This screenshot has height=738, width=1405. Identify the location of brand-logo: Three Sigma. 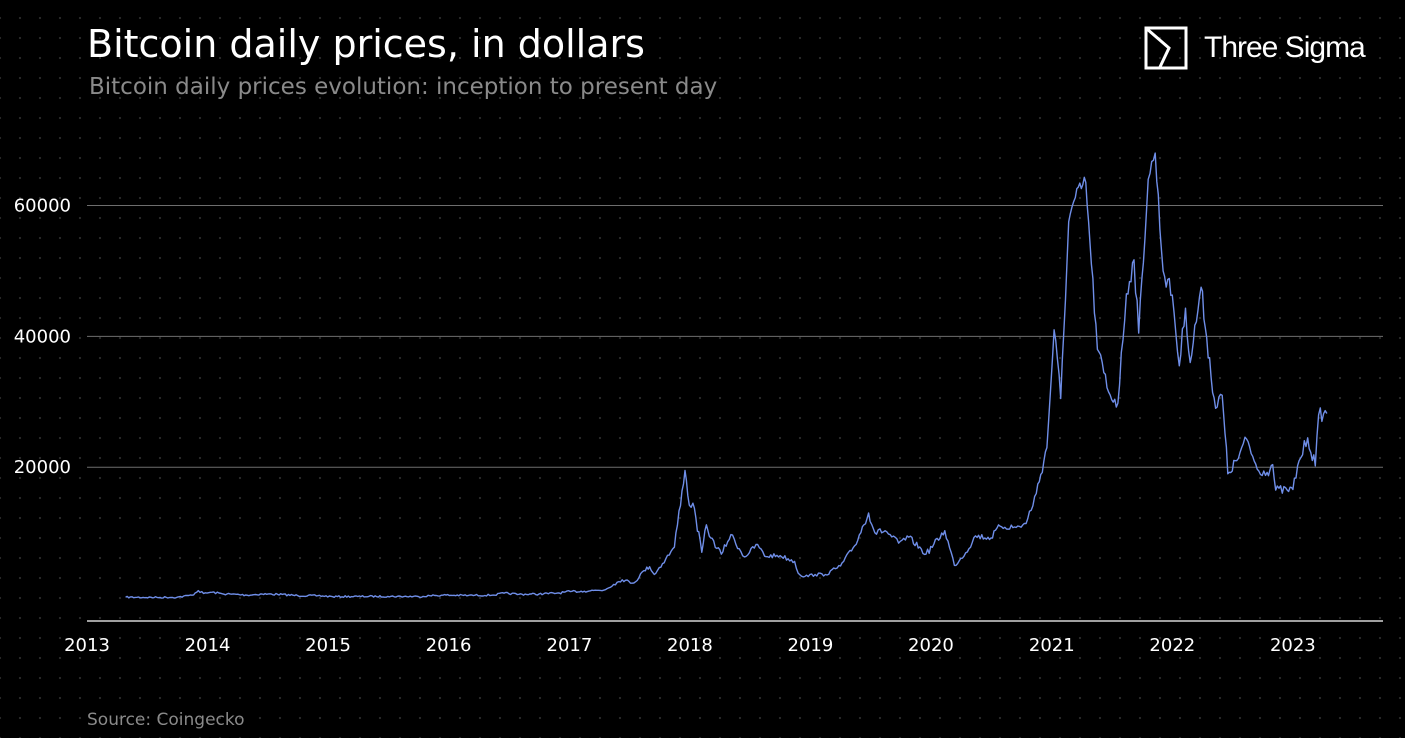
(1255, 48).